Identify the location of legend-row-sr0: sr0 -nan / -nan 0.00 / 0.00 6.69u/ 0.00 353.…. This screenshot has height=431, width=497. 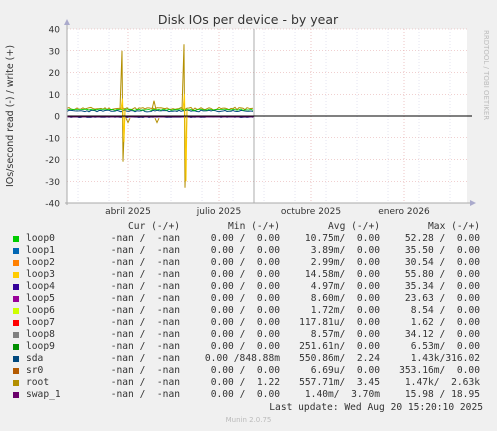
(248, 371).